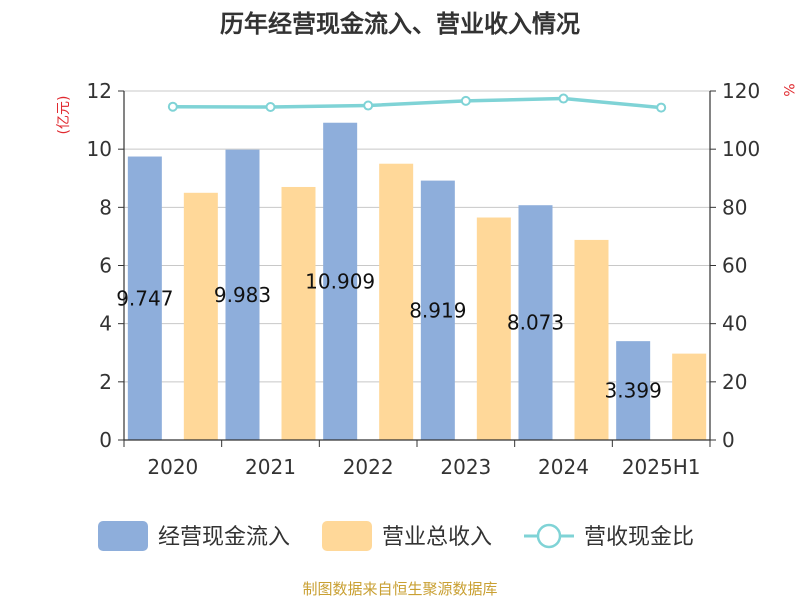  I want to click on legend-label-ratio: 营收现金比, so click(639, 537).